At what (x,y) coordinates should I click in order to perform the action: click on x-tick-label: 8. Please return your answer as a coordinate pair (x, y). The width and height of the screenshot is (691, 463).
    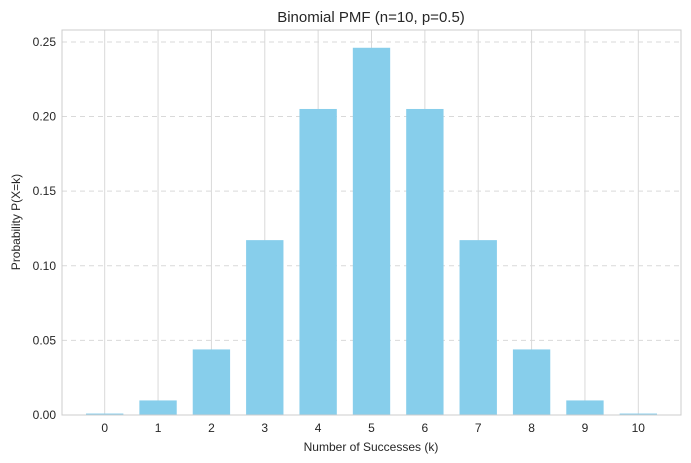
    Looking at the image, I should click on (531, 428).